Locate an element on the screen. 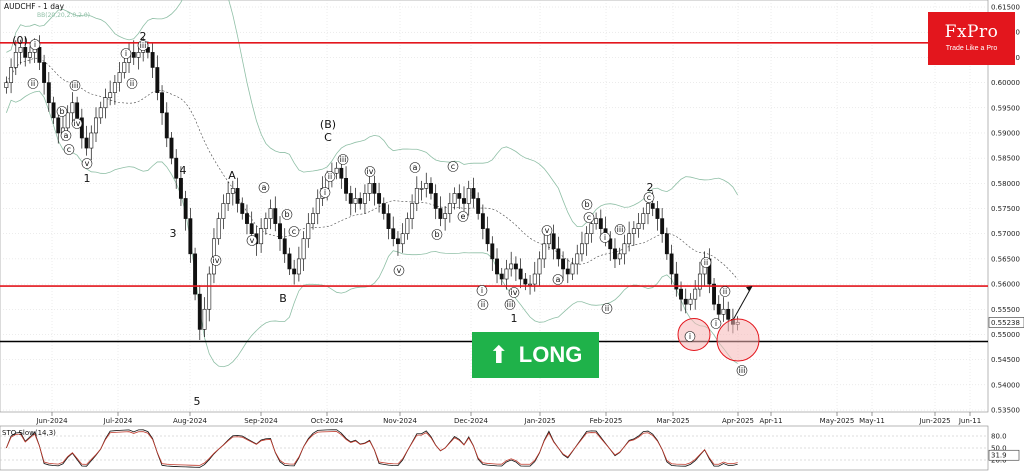 Image resolution: width=1024 pixels, height=474 pixels. osc-current-label: 31.9 is located at coordinates (999, 456).